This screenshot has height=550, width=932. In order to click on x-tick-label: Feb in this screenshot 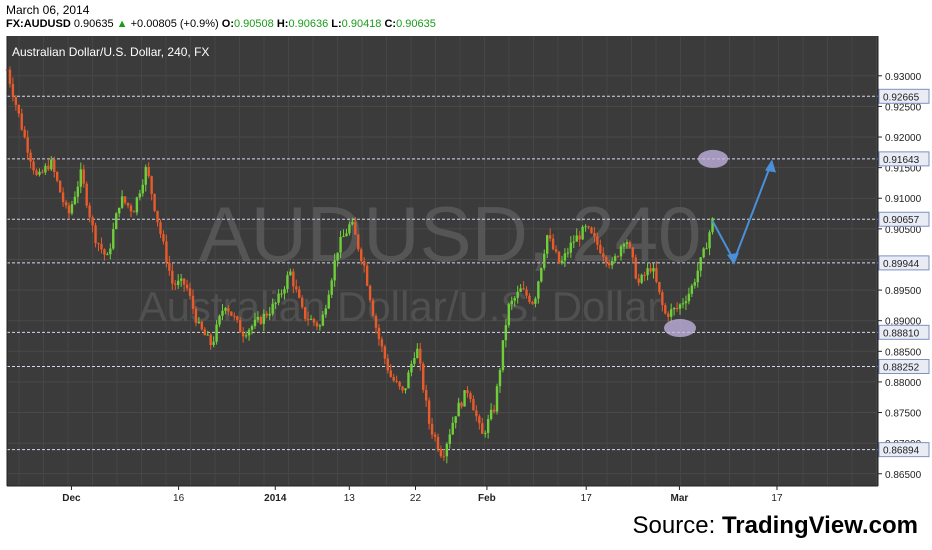, I will do `click(487, 498)`.